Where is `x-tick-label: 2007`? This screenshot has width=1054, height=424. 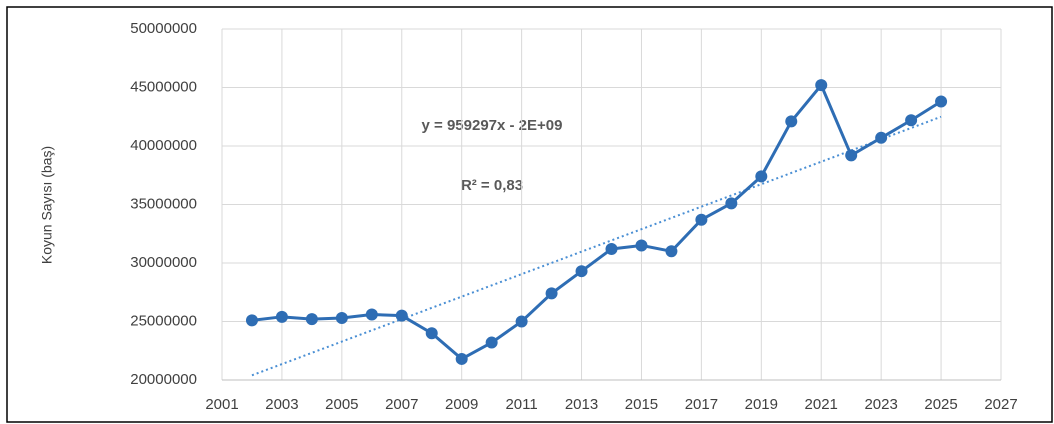 x-tick-label: 2007 is located at coordinates (401, 404).